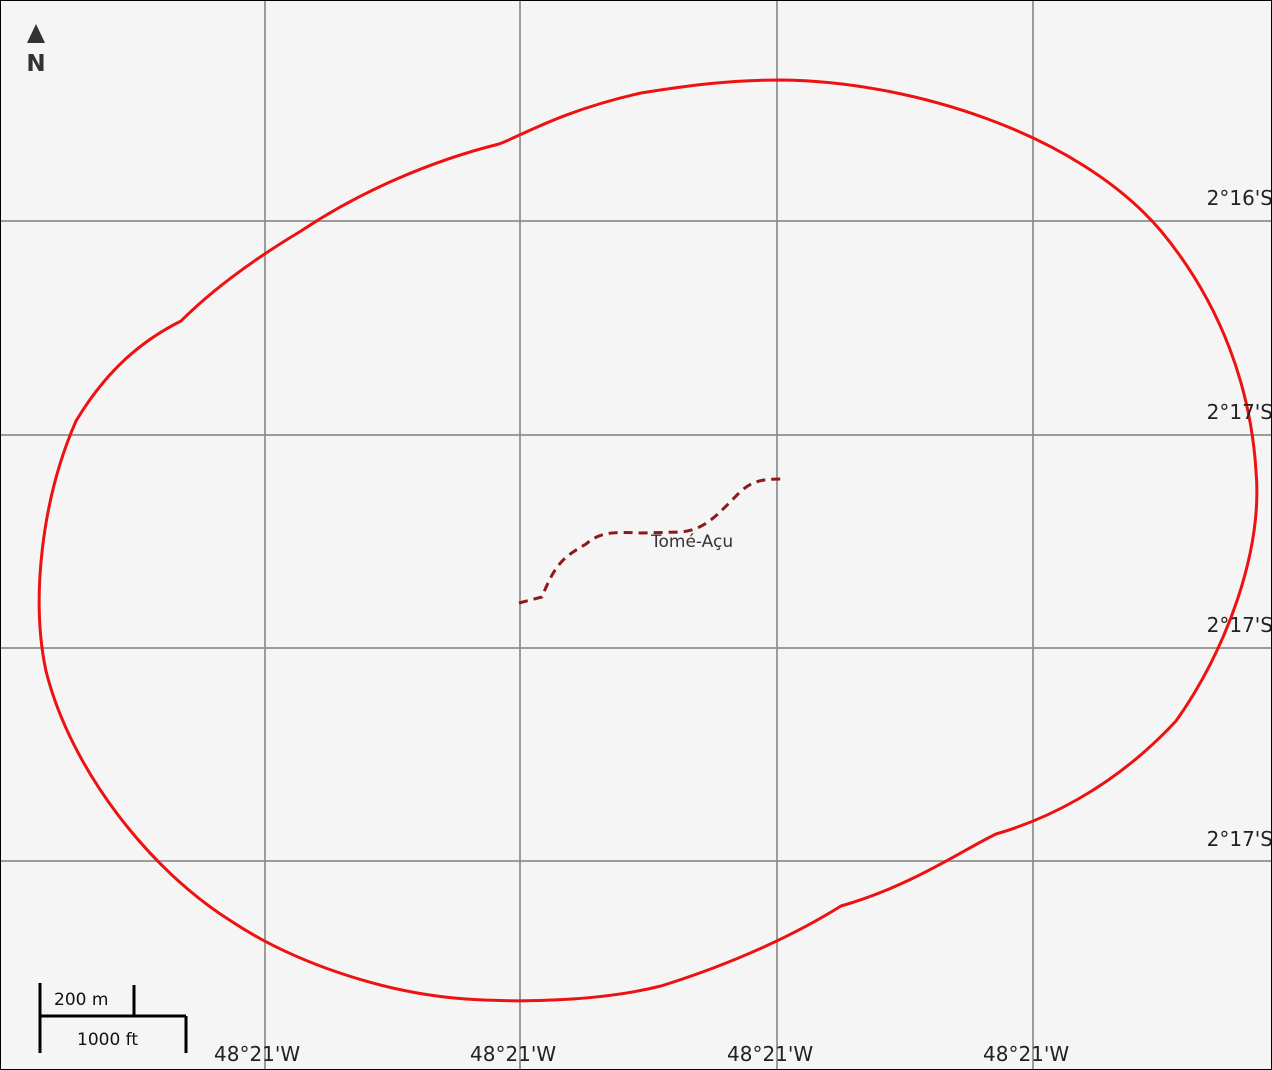 This screenshot has width=1272, height=1070. I want to click on north-label: N, so click(35, 64).